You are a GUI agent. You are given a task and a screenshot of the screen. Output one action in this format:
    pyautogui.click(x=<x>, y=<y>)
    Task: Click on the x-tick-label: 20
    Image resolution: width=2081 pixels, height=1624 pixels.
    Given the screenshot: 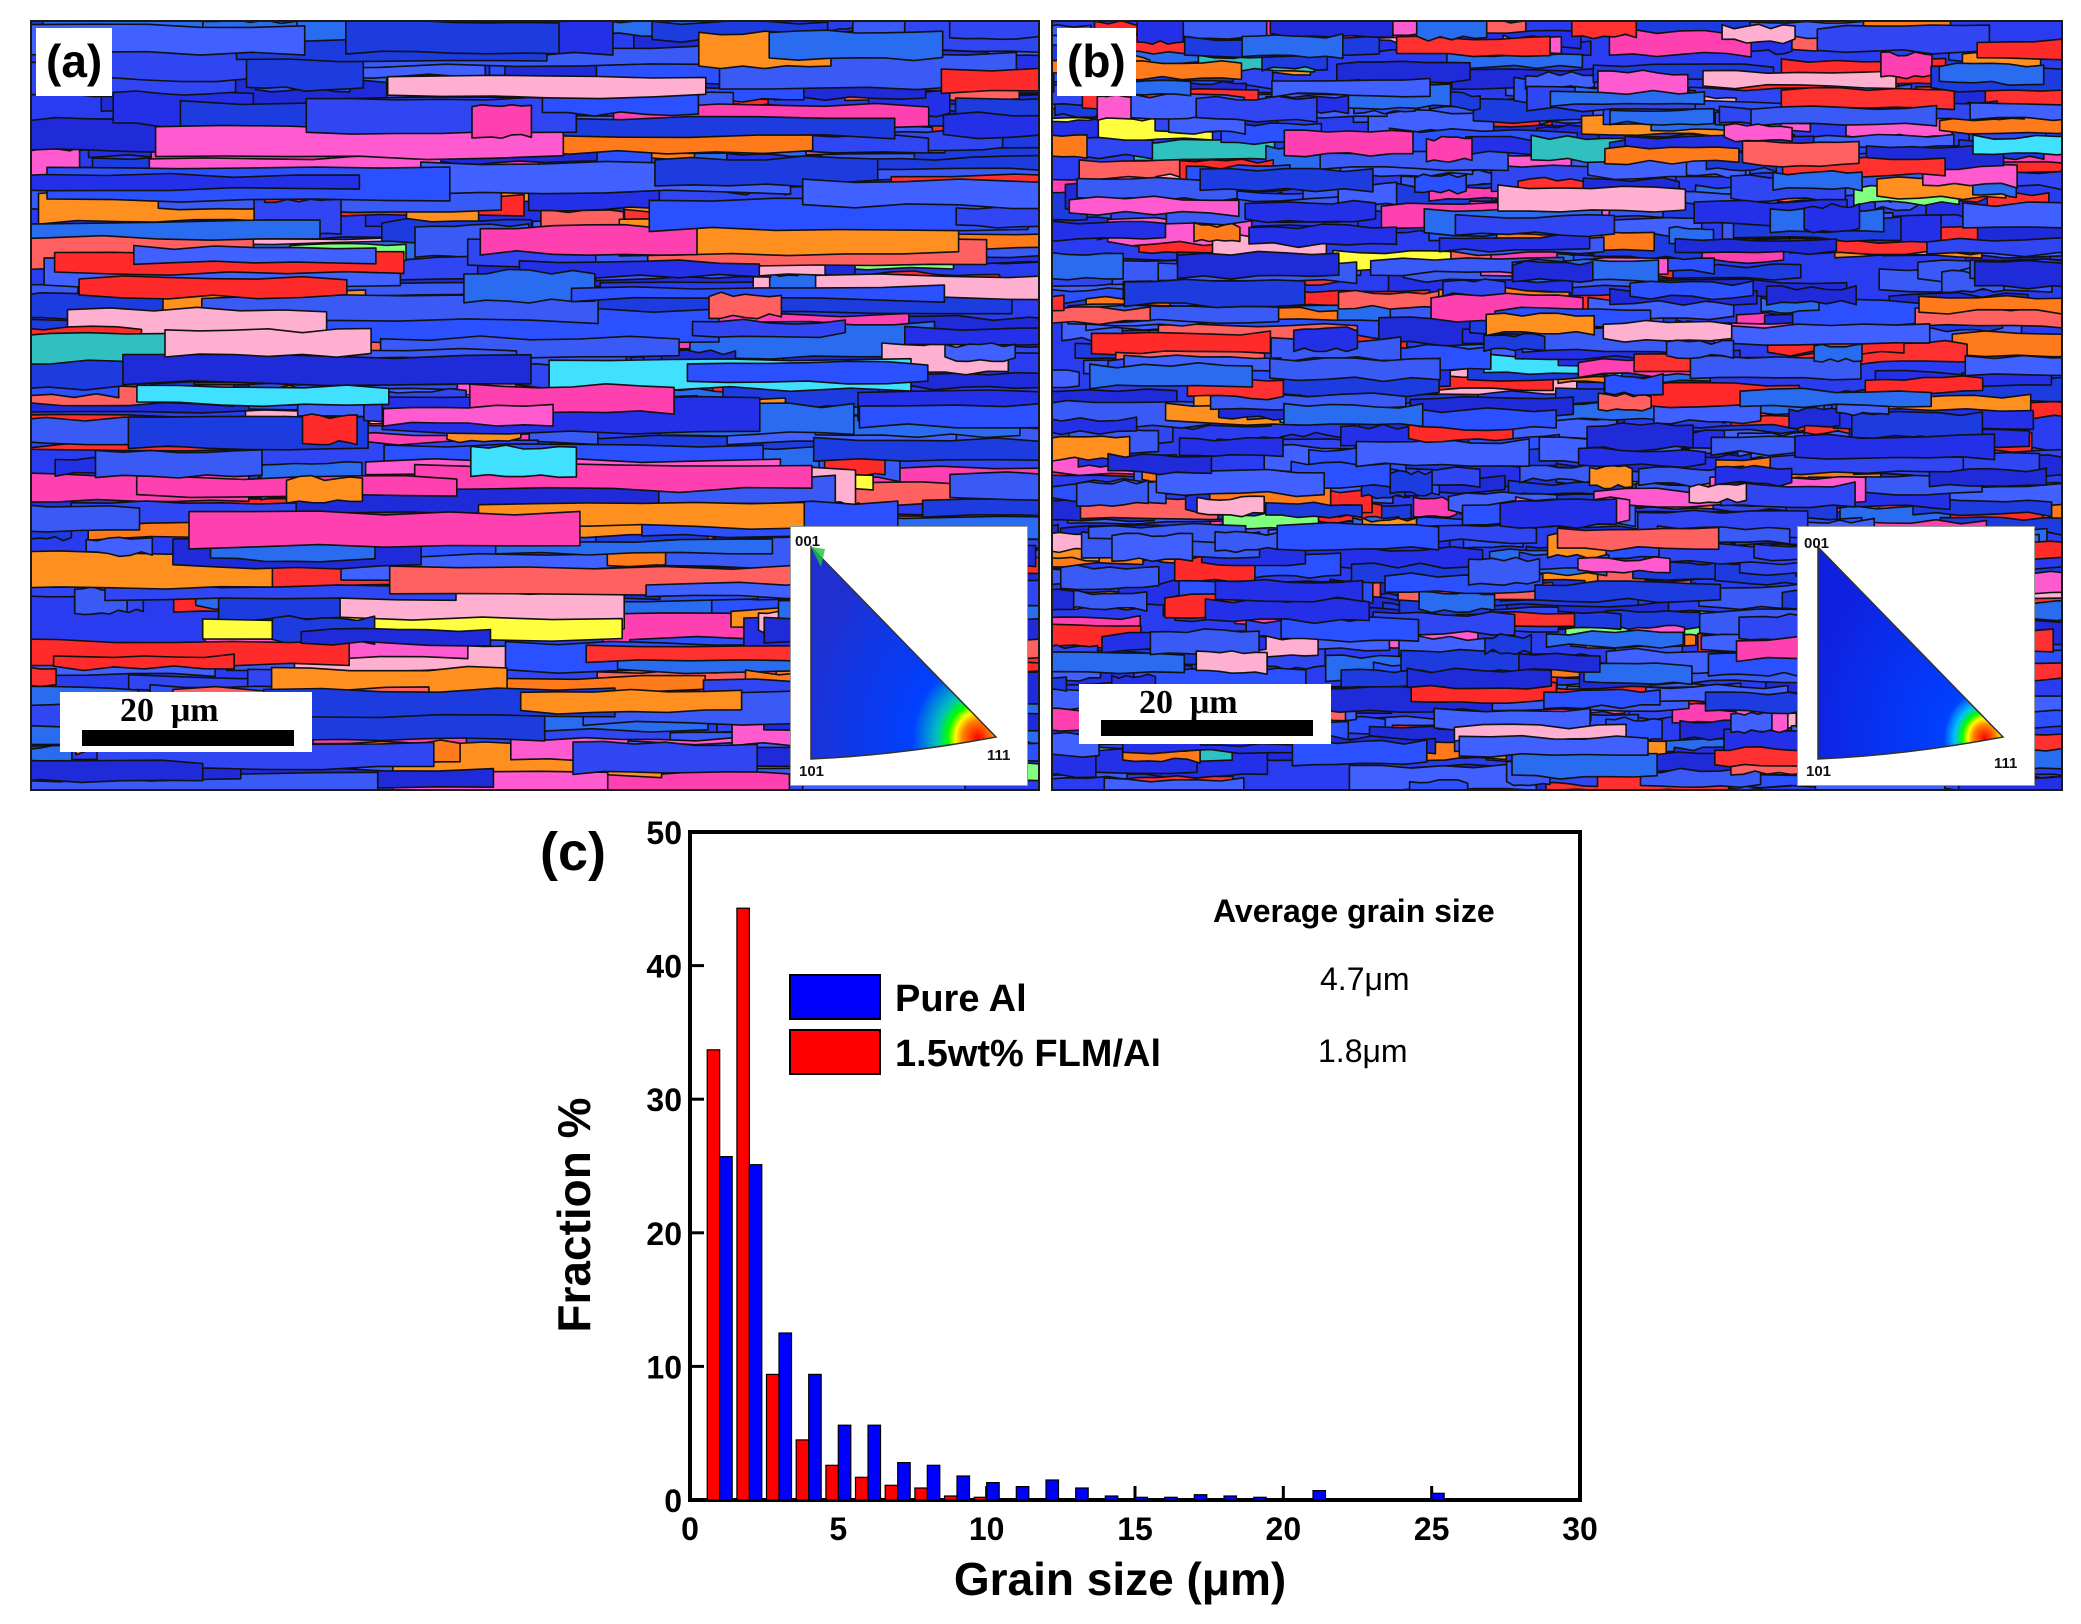 What is the action you would take?
    pyautogui.click(x=1284, y=1529)
    